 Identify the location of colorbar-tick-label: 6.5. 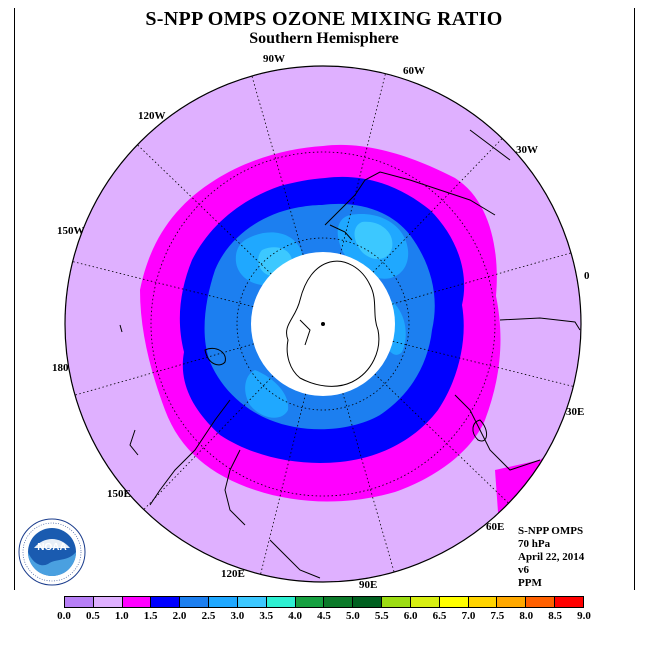
(439, 616).